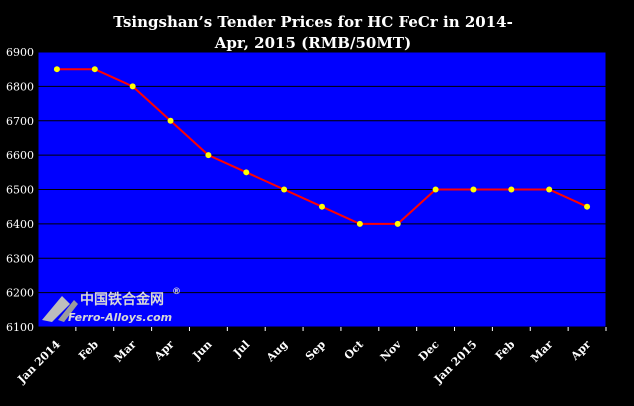 The height and width of the screenshot is (406, 634). I want to click on x-tick-label: Aug, so click(276, 351).